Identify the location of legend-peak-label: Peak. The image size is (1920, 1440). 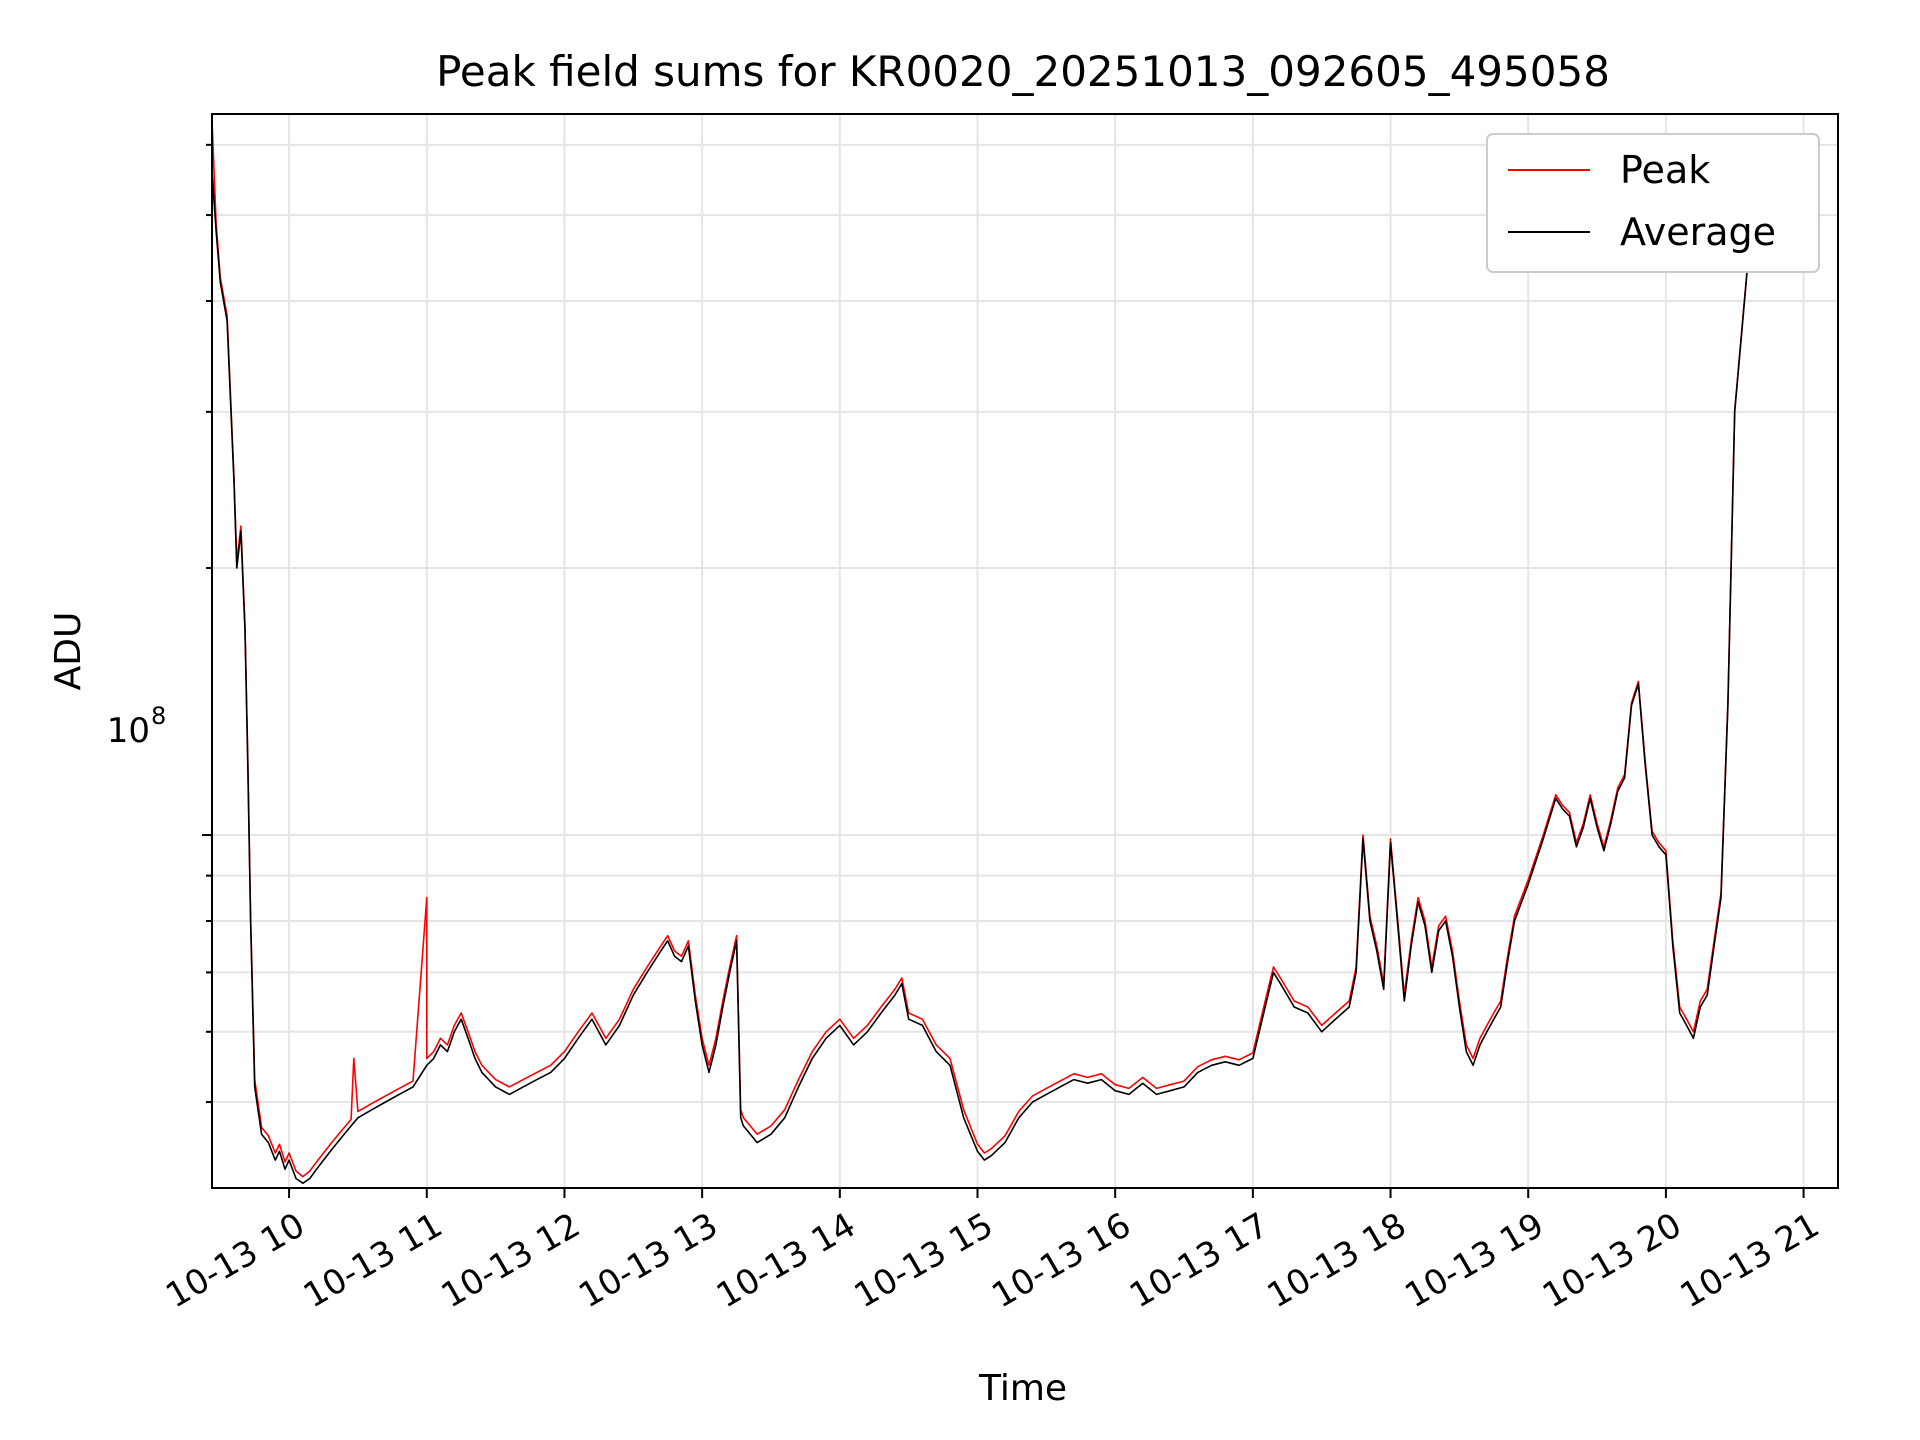
(1665, 170).